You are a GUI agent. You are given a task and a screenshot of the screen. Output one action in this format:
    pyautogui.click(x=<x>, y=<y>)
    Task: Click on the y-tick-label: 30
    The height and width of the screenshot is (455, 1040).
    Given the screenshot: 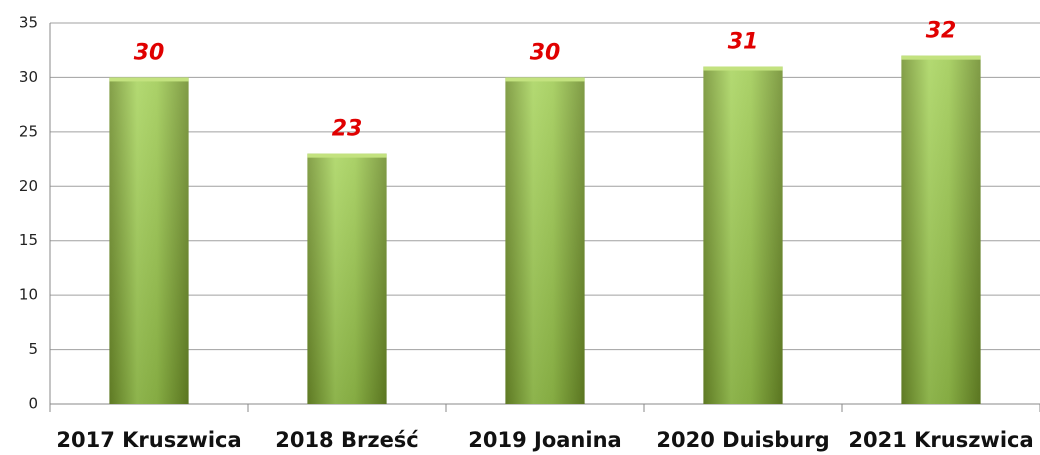 What is the action you would take?
    pyautogui.click(x=28, y=77)
    